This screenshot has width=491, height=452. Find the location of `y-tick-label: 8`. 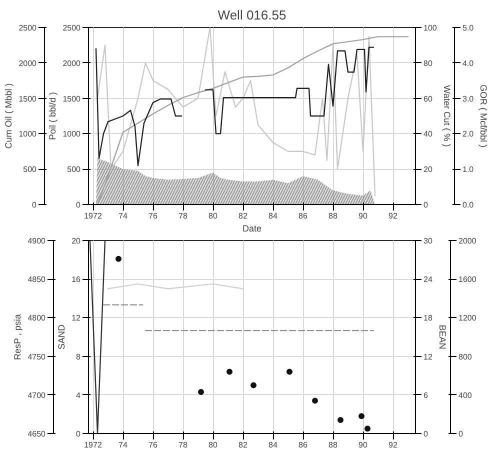

y-tick-label: 8 is located at coordinates (79, 357).